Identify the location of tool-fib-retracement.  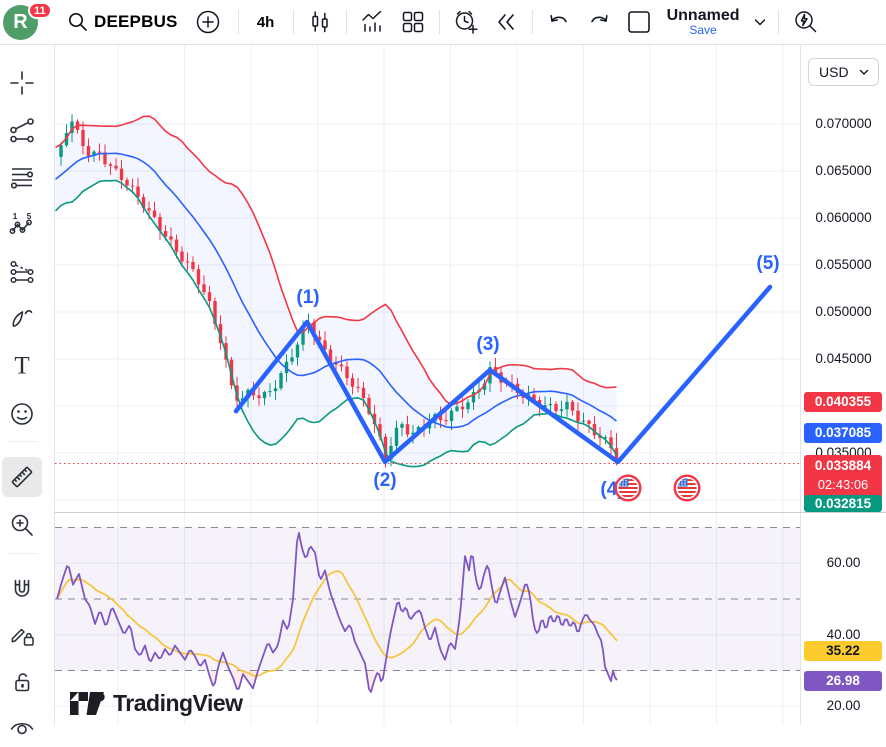
(22, 177).